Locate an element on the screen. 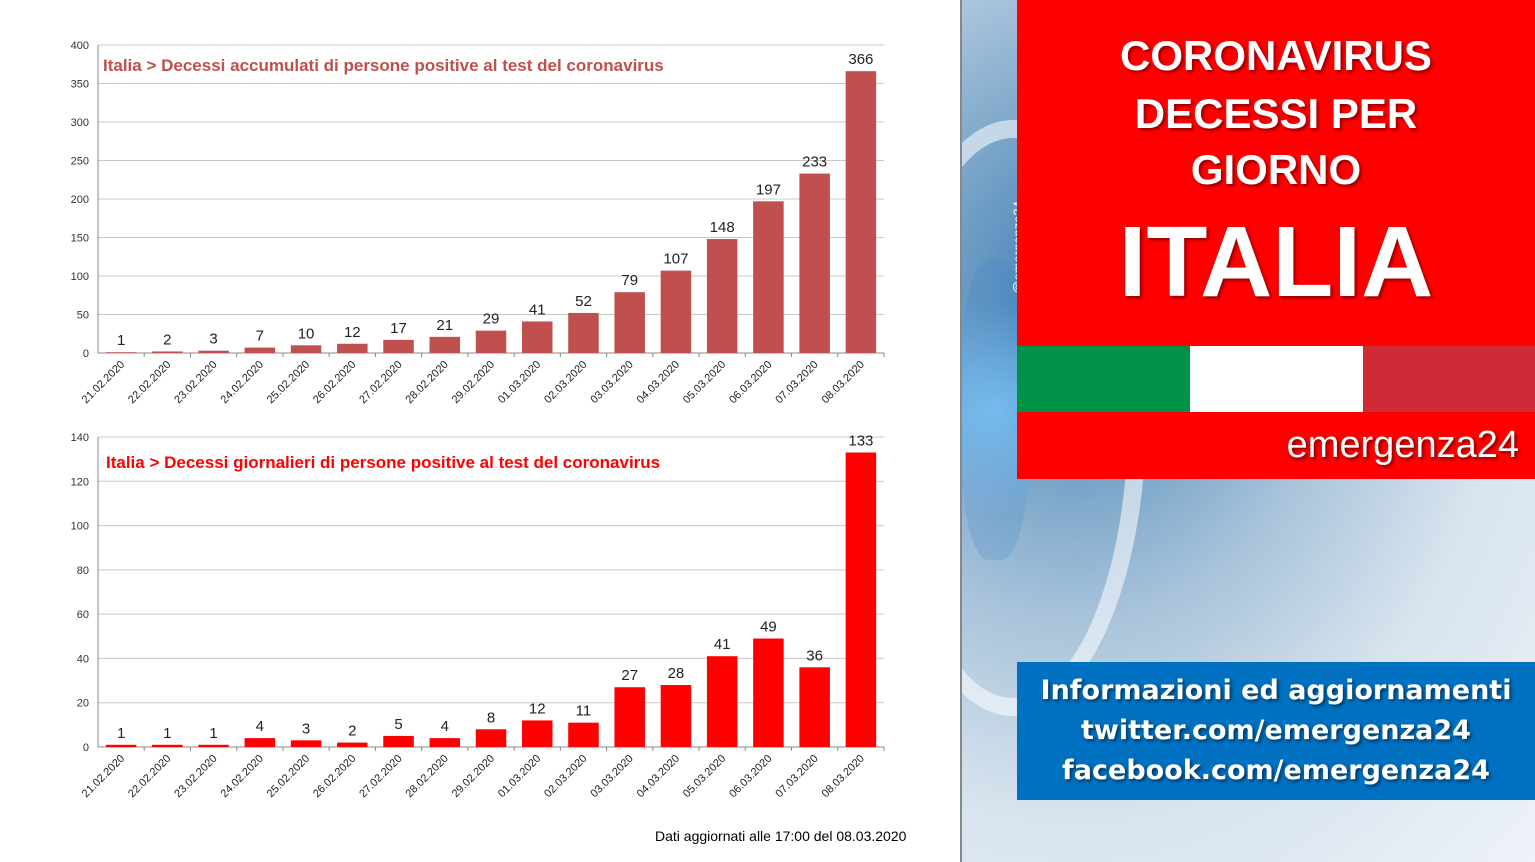 This screenshot has height=862, width=1535. twitter-link: twitter.com/emergenza24 is located at coordinates (1276, 730).